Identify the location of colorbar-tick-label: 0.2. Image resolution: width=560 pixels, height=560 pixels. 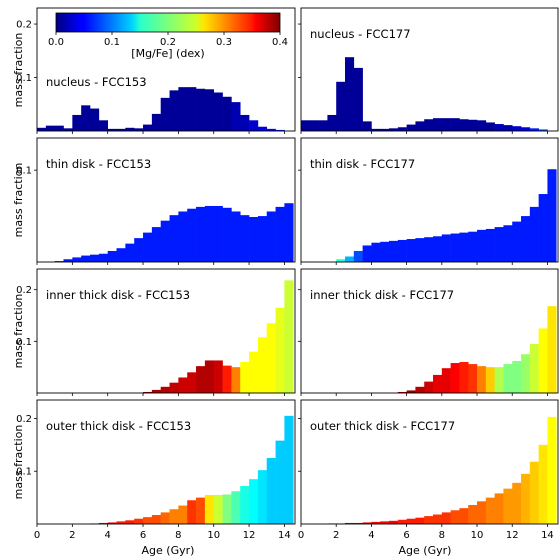
(168, 42).